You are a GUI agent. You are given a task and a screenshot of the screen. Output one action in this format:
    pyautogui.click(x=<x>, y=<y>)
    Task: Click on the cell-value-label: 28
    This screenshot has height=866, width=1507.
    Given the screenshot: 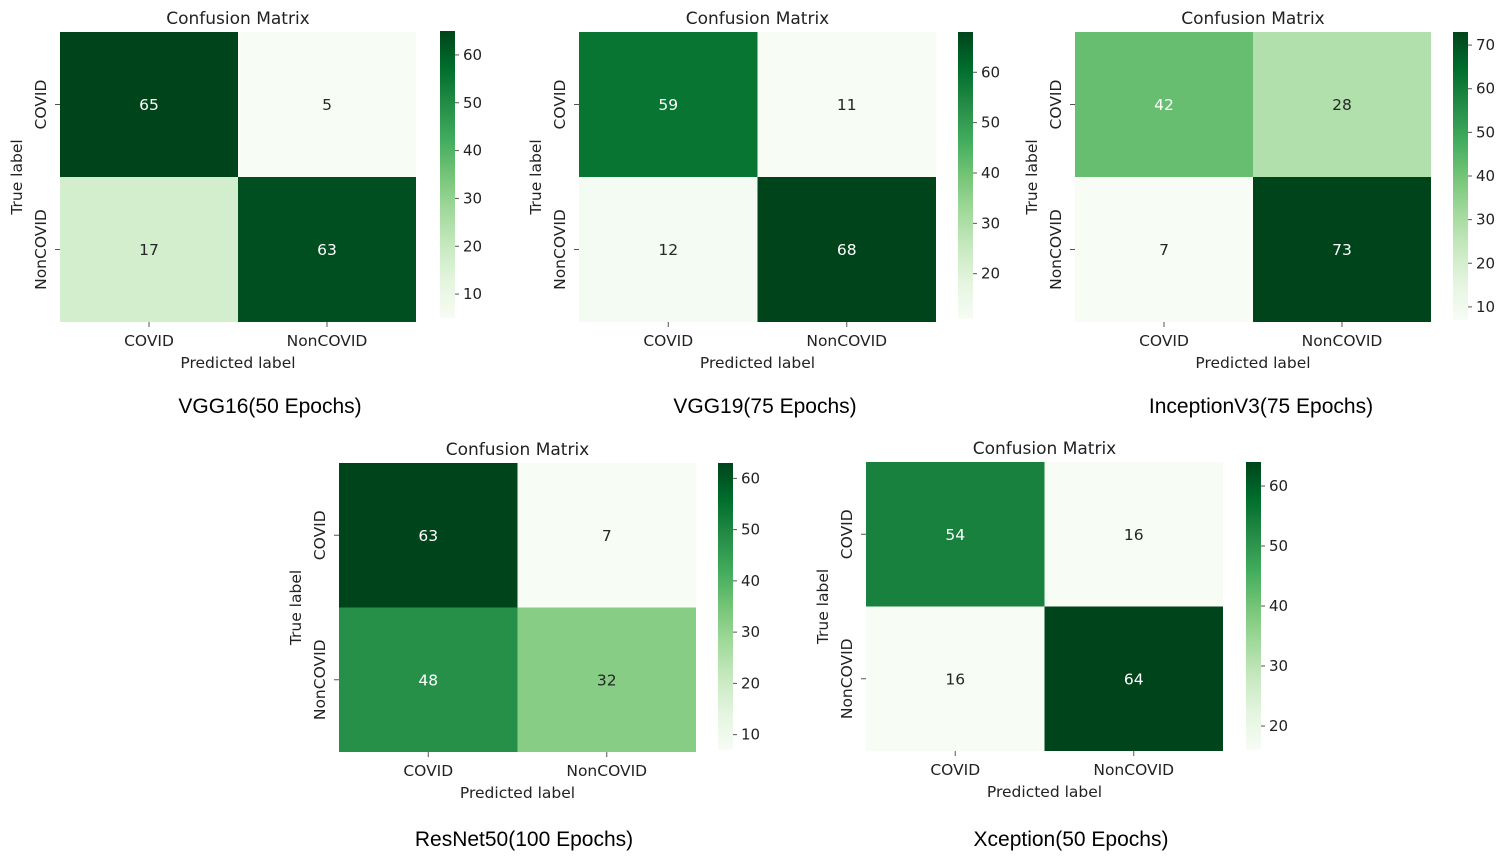 What is the action you would take?
    pyautogui.click(x=1342, y=105)
    